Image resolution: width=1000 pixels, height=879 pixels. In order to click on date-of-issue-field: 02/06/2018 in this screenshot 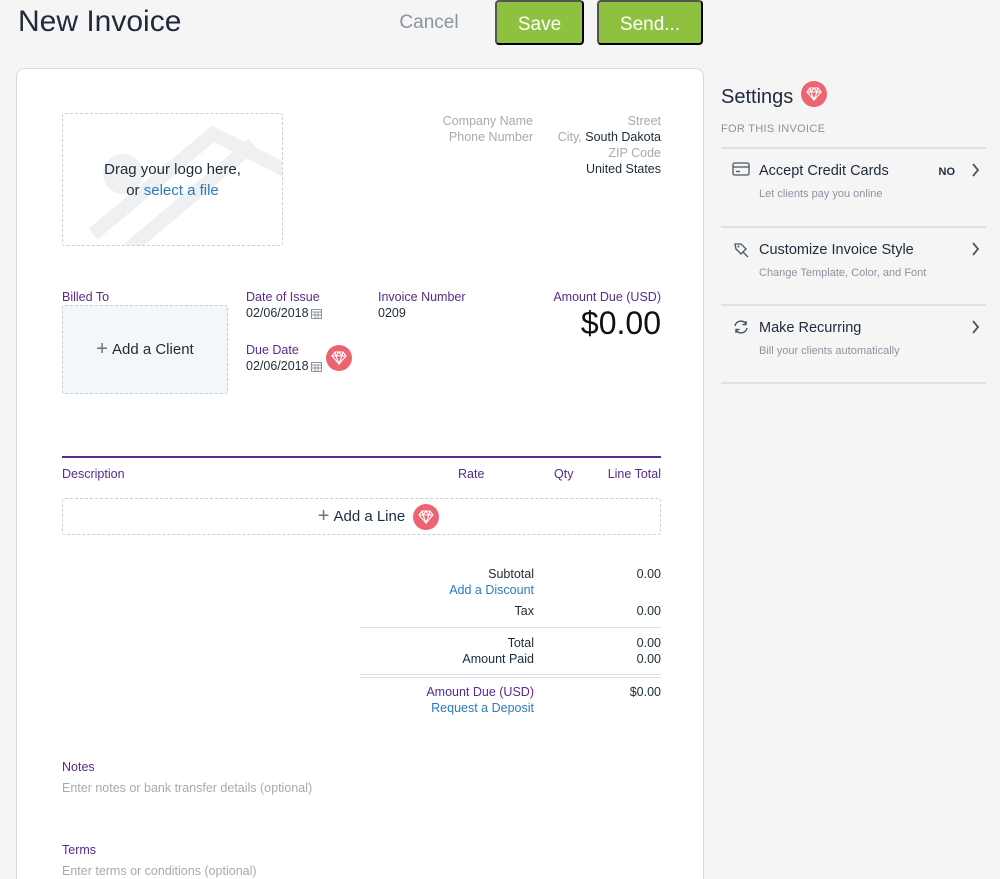, I will do `click(284, 313)`.